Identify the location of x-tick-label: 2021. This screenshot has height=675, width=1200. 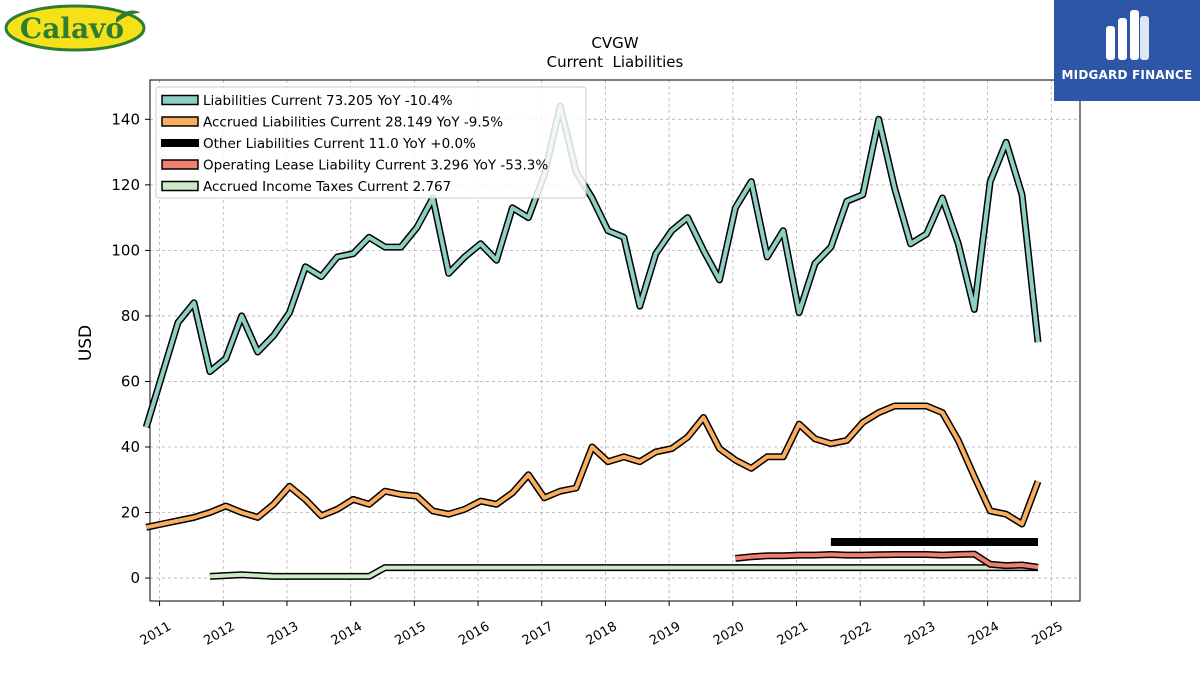
(793, 634).